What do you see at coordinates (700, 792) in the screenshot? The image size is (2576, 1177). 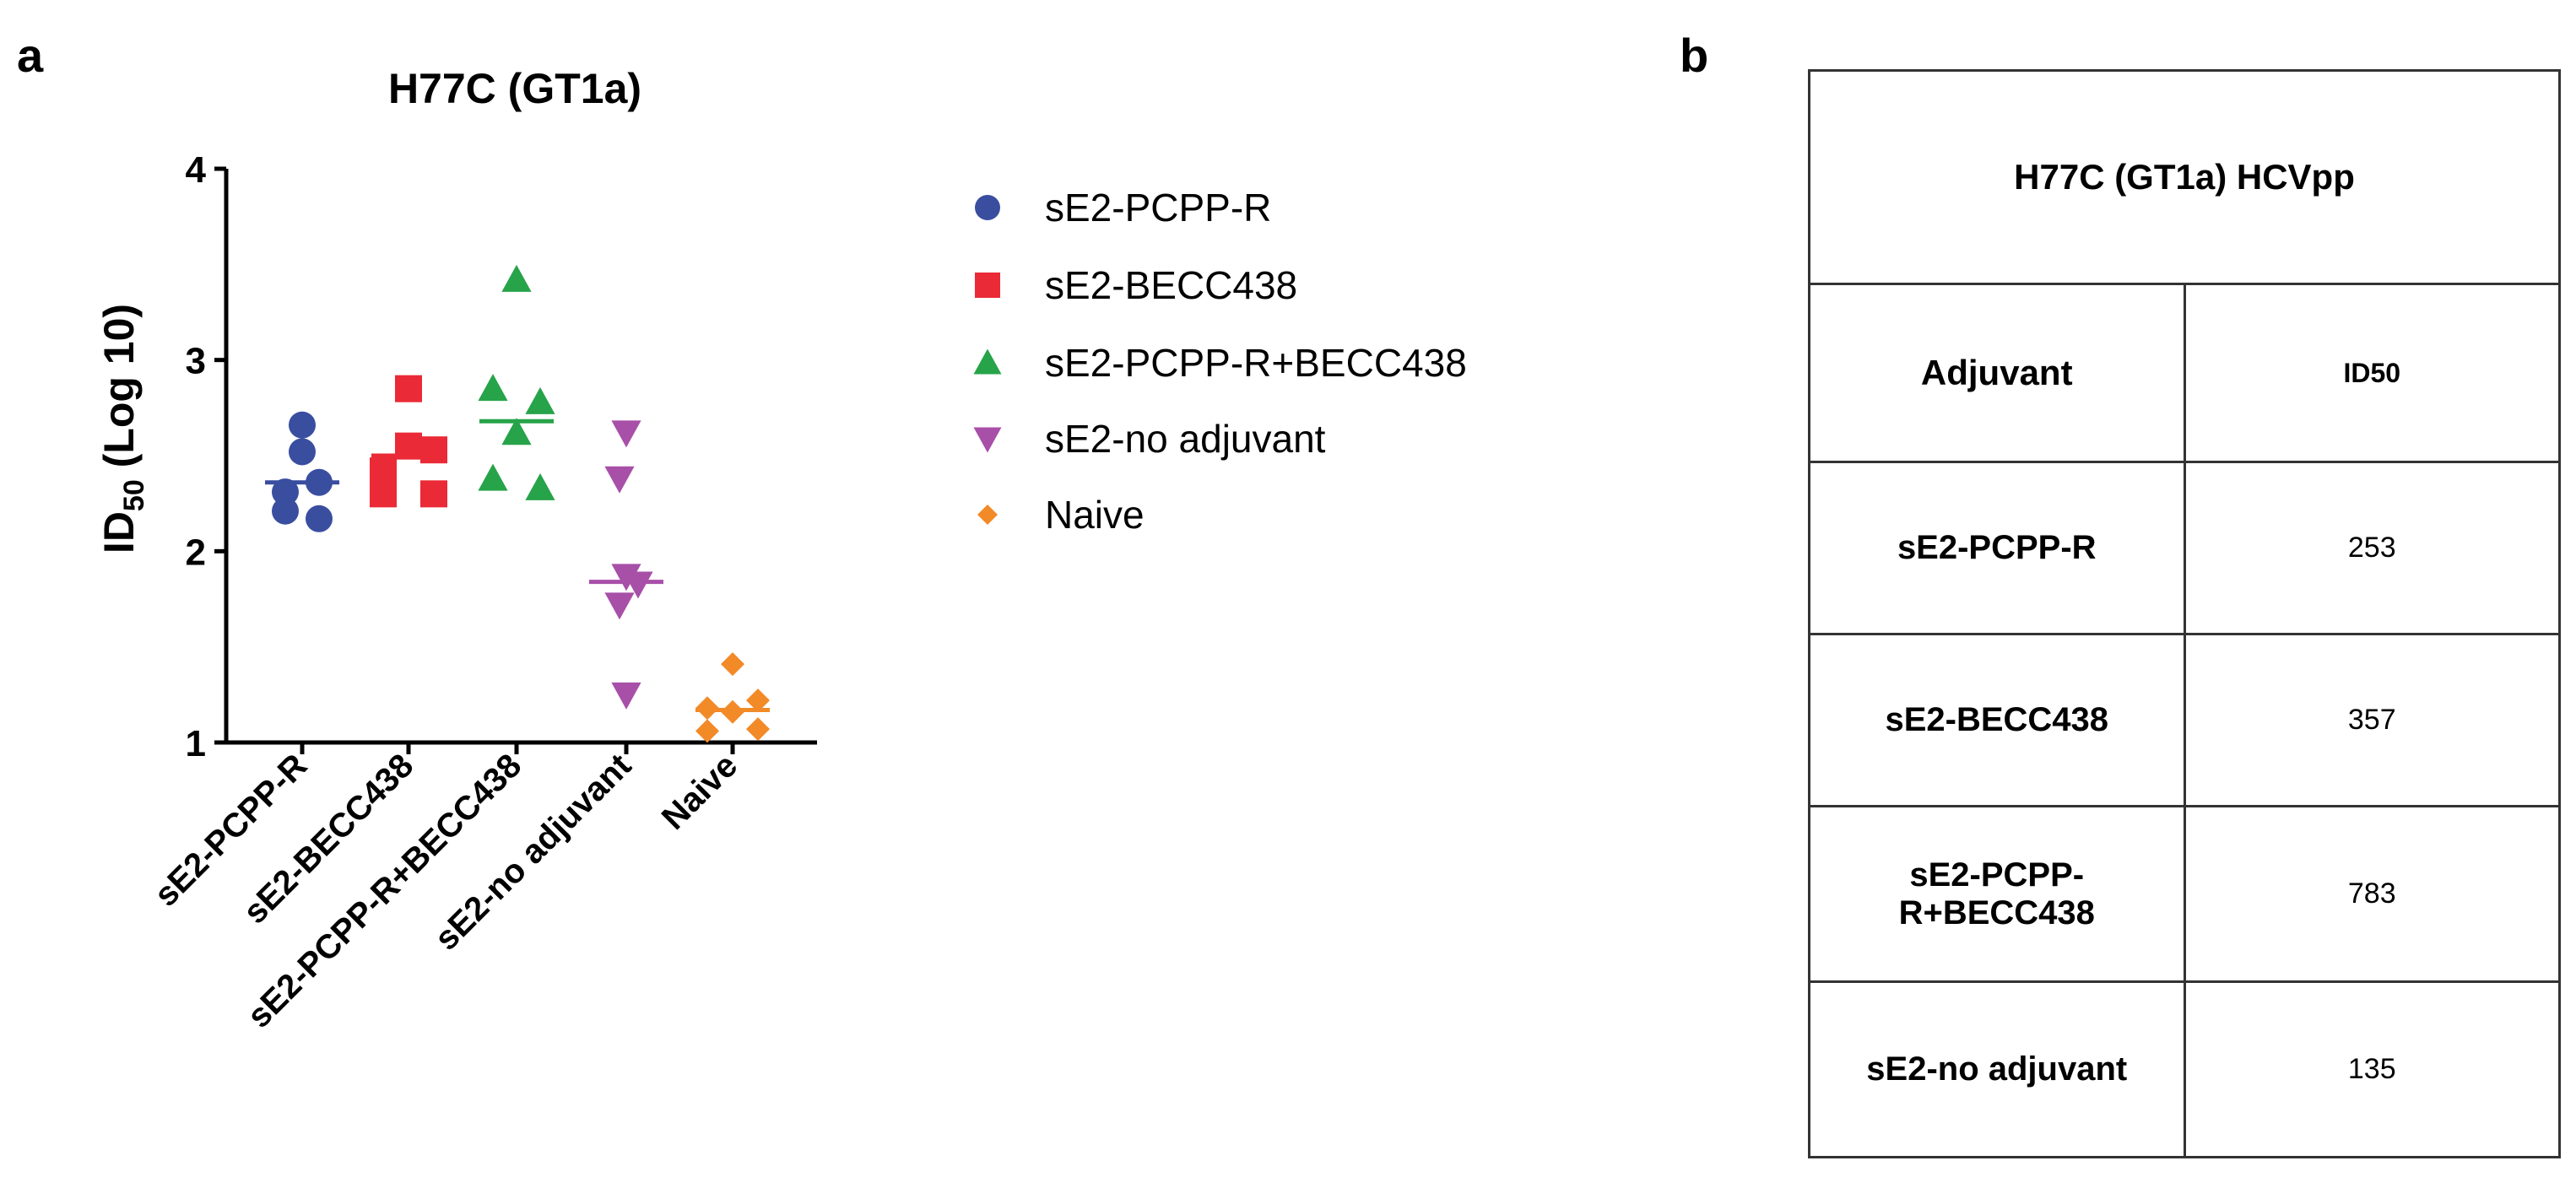 I see `x-tick-label: Naive` at bounding box center [700, 792].